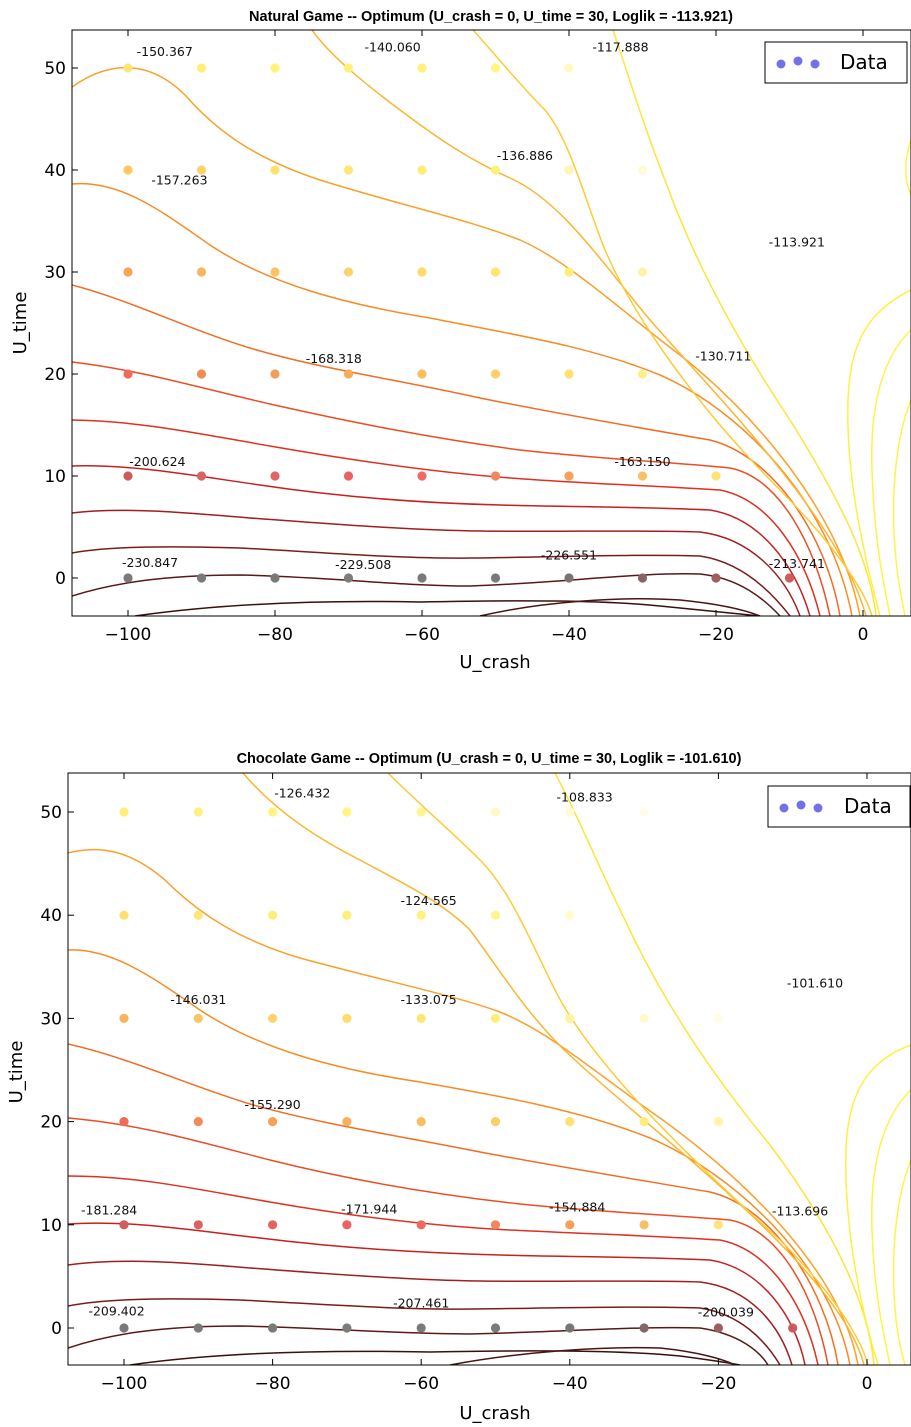 The height and width of the screenshot is (1427, 911). Describe the element at coordinates (16, 1072) in the screenshot. I see `y-axis-label: U_time` at that location.